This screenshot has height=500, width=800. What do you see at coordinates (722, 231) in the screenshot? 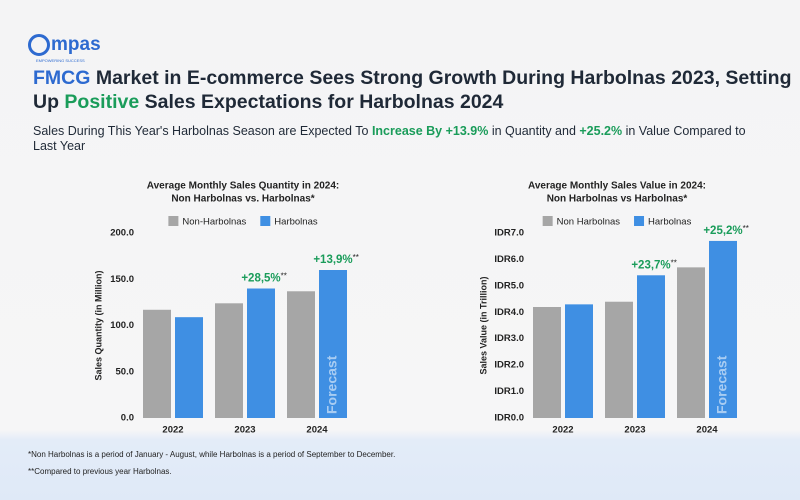
I see `annotation: +25,2%` at bounding box center [722, 231].